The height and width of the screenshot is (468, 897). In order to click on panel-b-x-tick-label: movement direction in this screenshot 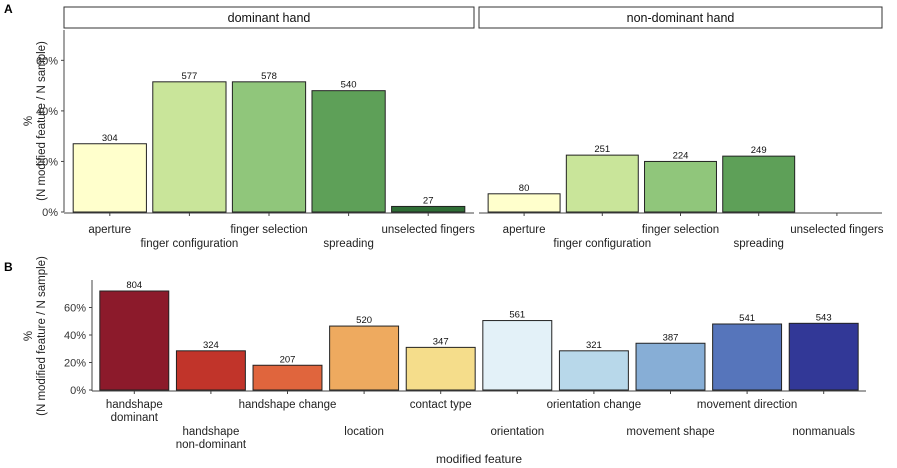, I will do `click(747, 405)`.